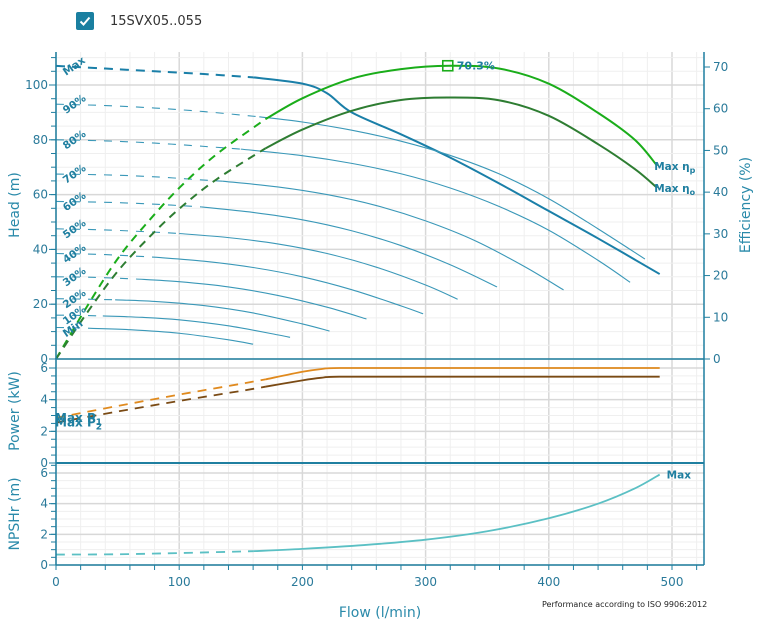  I want to click on head-curve-30pct-dashed, so click(96, 278).